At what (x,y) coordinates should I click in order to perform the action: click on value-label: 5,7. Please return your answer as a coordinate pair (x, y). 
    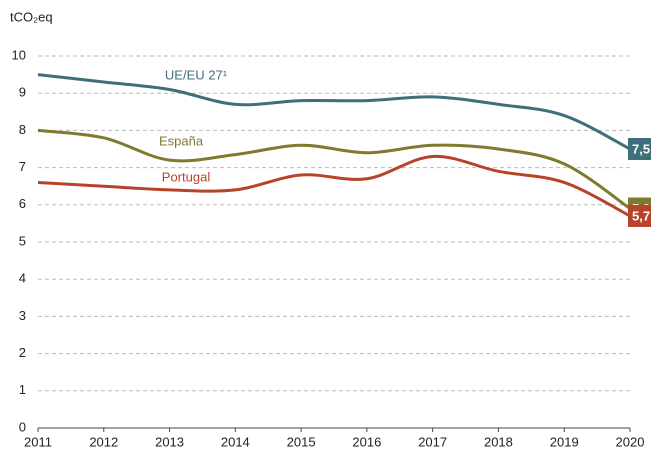
    Looking at the image, I should click on (641, 215).